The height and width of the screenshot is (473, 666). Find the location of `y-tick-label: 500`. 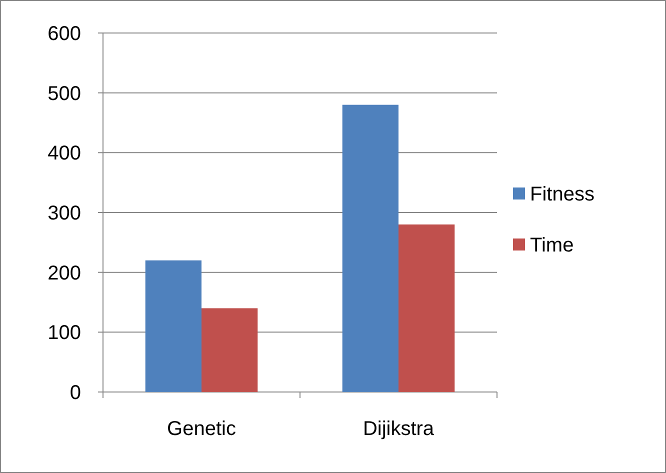

y-tick-label: 500 is located at coordinates (64, 93).